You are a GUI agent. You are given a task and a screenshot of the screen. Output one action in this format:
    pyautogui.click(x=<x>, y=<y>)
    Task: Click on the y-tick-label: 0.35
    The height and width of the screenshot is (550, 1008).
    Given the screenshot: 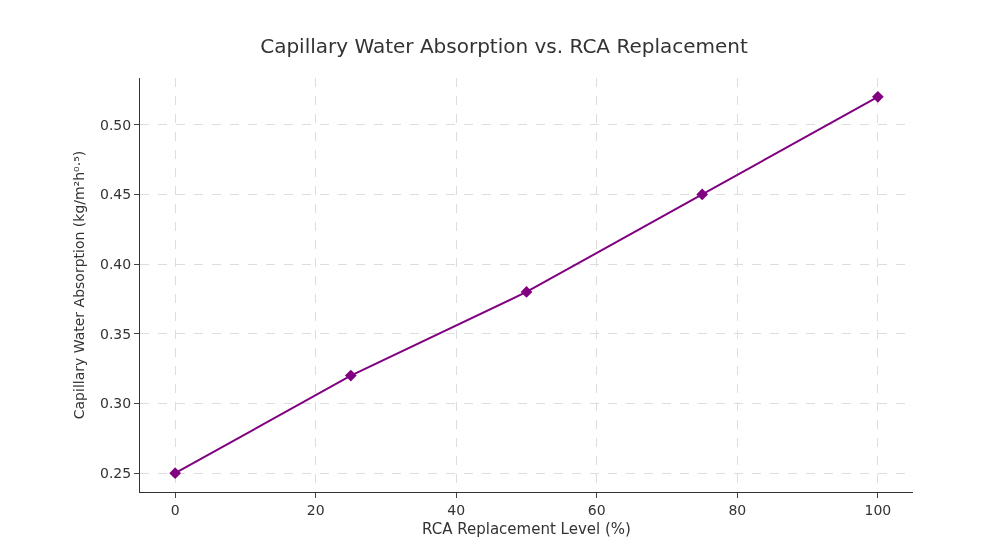 What is the action you would take?
    pyautogui.click(x=116, y=333)
    